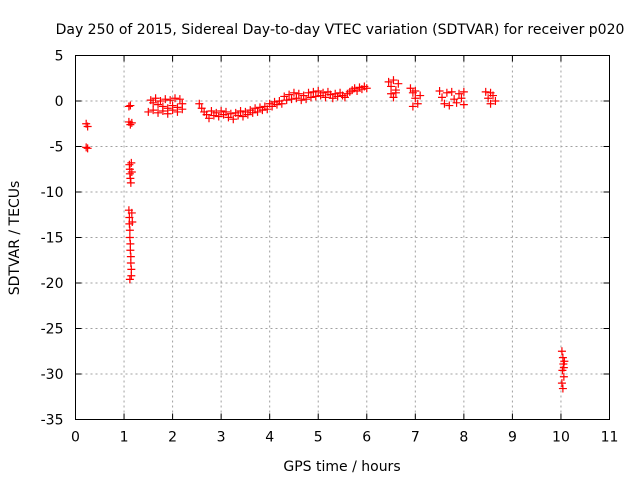  Describe the element at coordinates (52, 375) in the screenshot. I see `y-tick-label: -30` at that location.